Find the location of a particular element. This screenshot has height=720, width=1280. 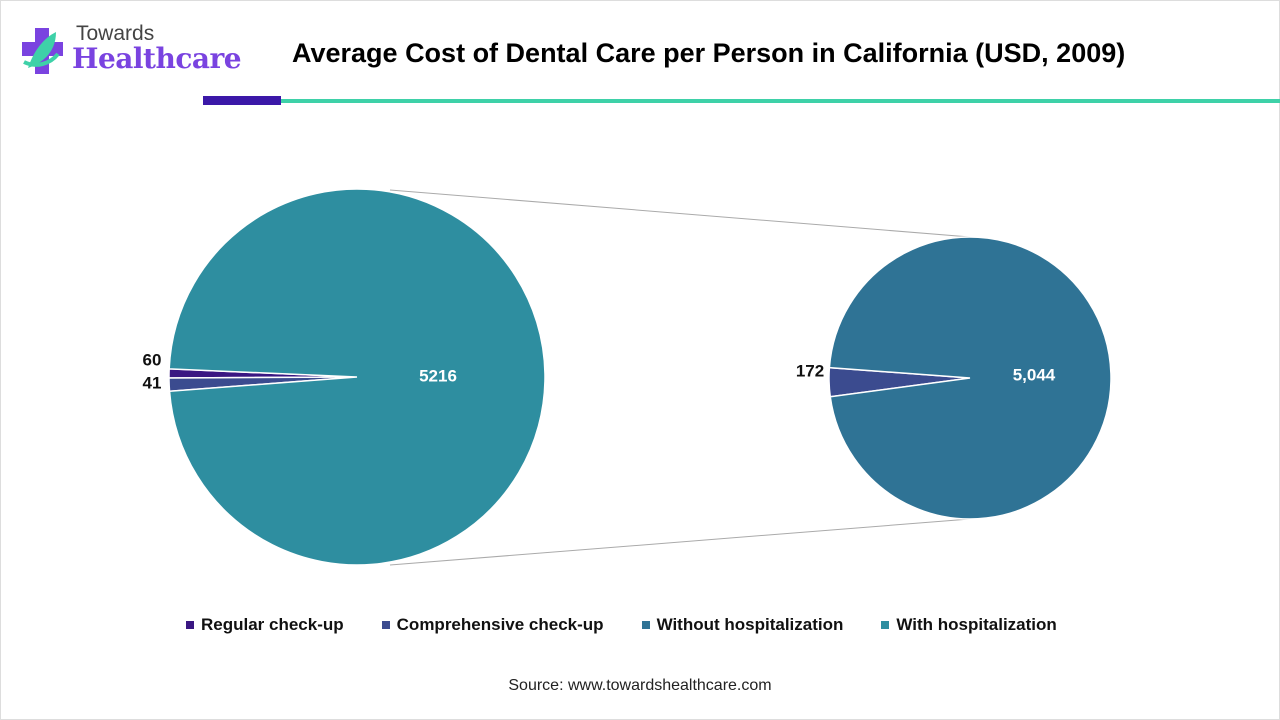

legend-label: With hospitalization is located at coordinates (976, 624).